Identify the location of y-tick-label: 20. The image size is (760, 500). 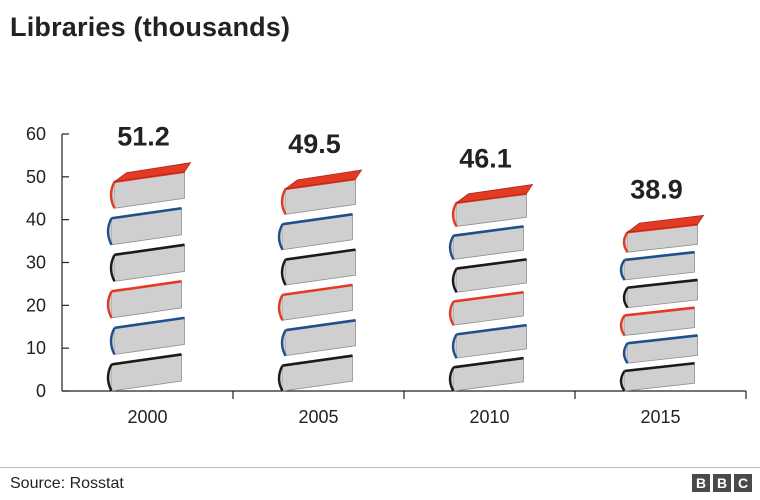
(36, 305).